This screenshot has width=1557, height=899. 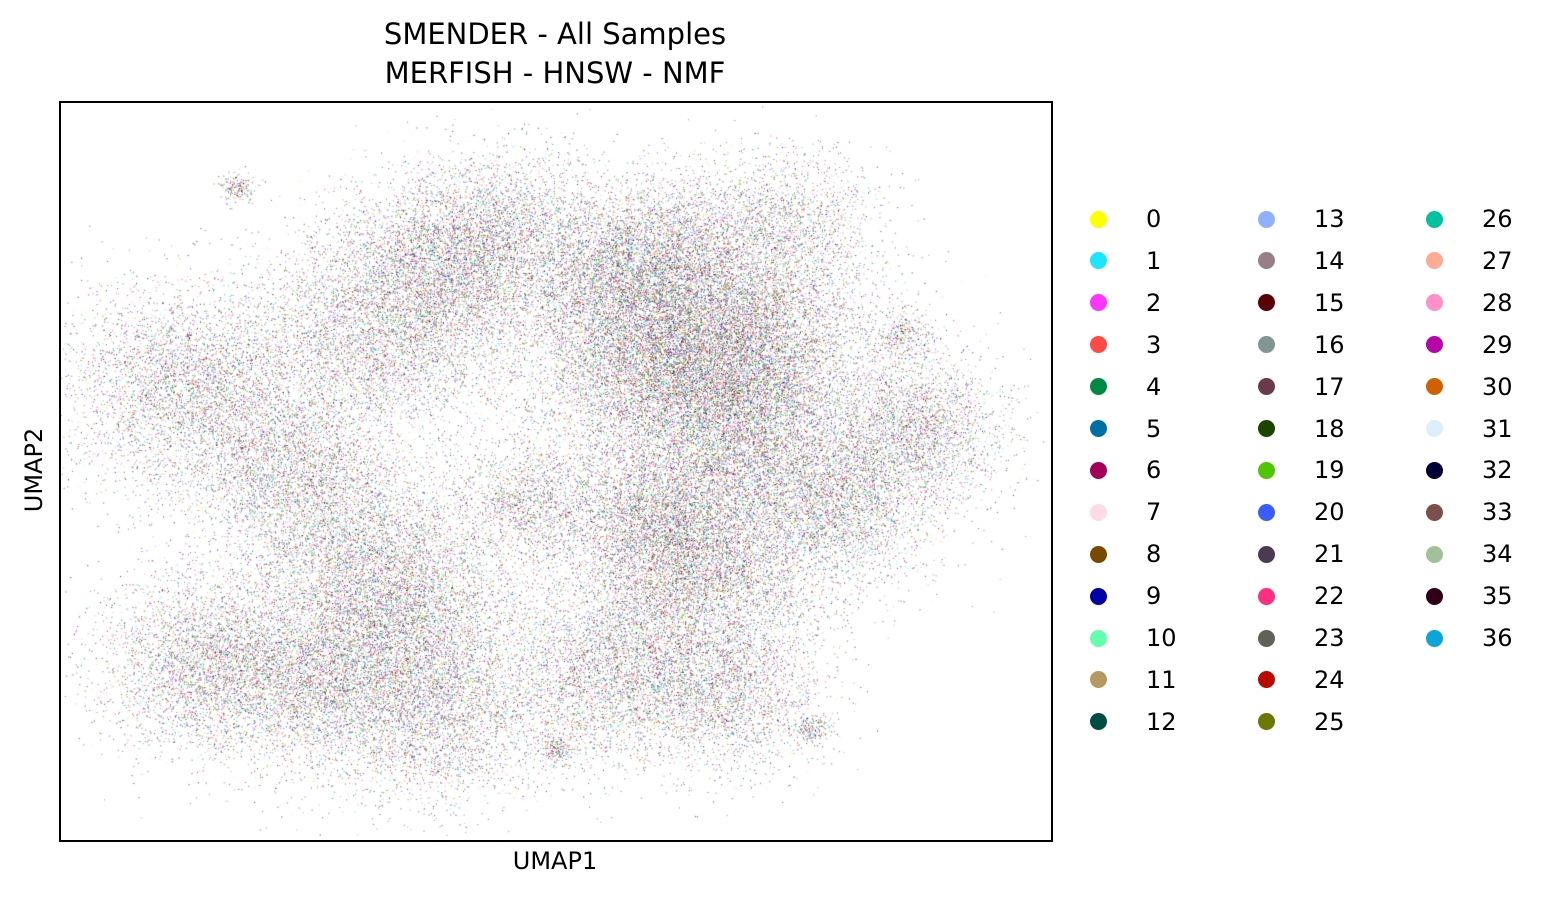 I want to click on legend-item-3: 3, so click(x=1125, y=345).